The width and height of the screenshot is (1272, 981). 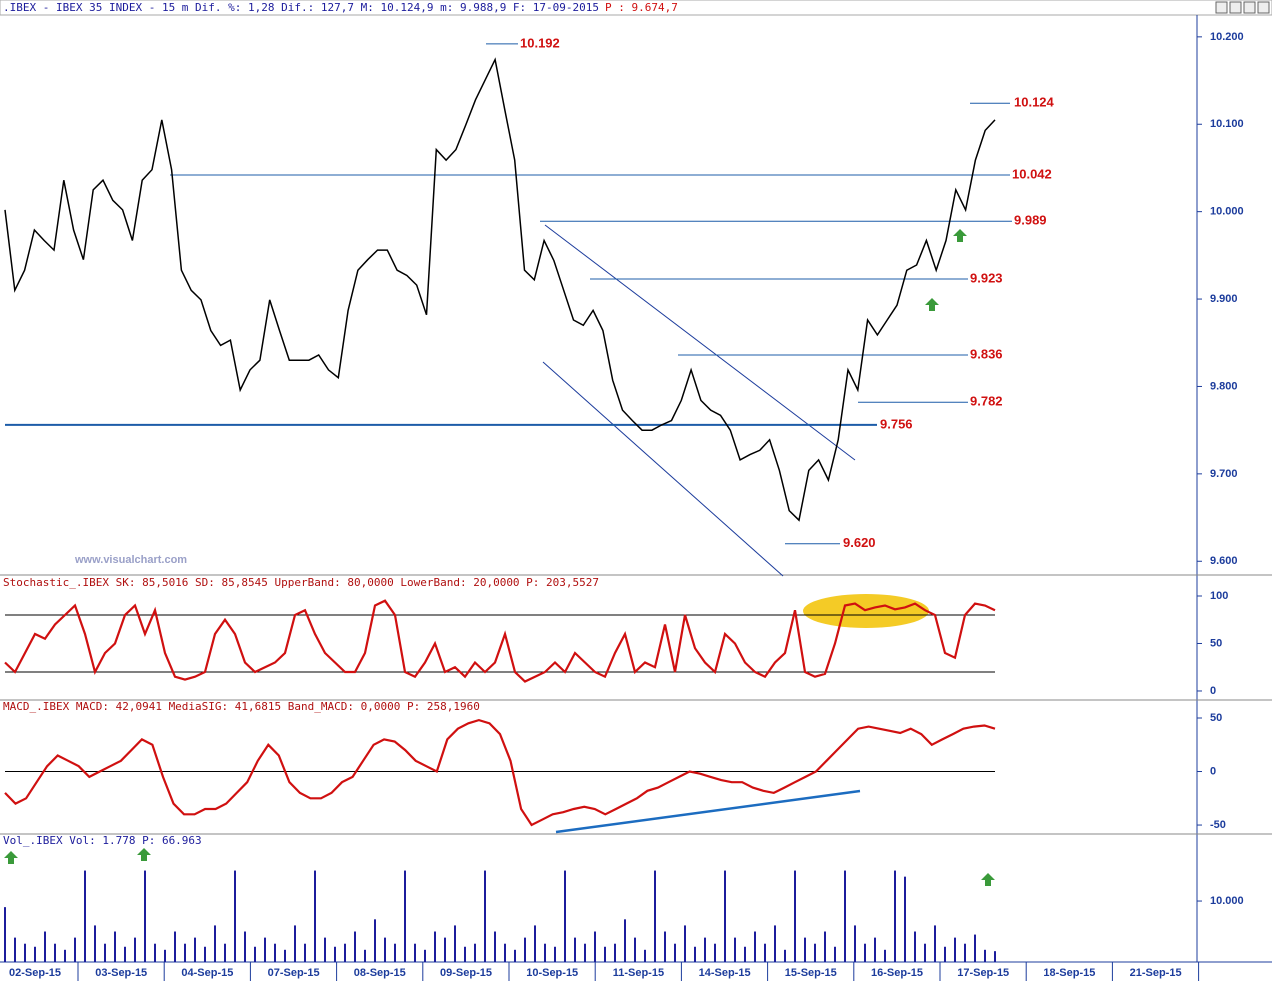 I want to click on y-tick-label: 50, so click(x=1216, y=643).